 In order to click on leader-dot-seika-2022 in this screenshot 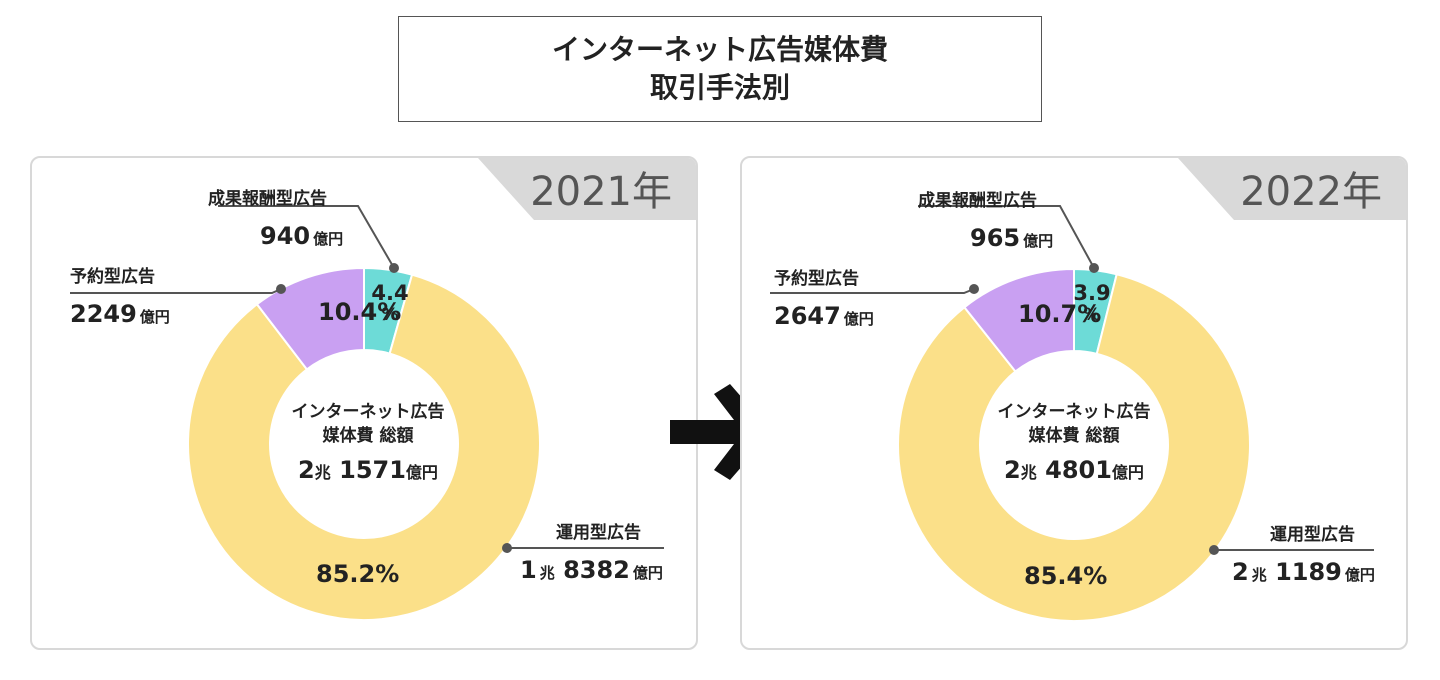, I will do `click(1094, 268)`.